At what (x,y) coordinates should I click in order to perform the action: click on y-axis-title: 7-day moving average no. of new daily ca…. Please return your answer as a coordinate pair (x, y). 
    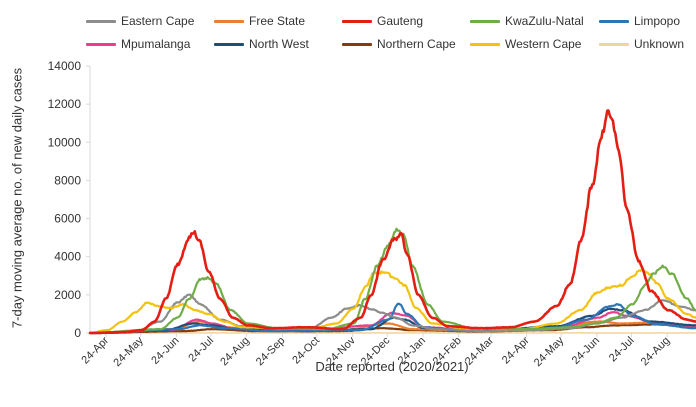
    Looking at the image, I should click on (17, 198).